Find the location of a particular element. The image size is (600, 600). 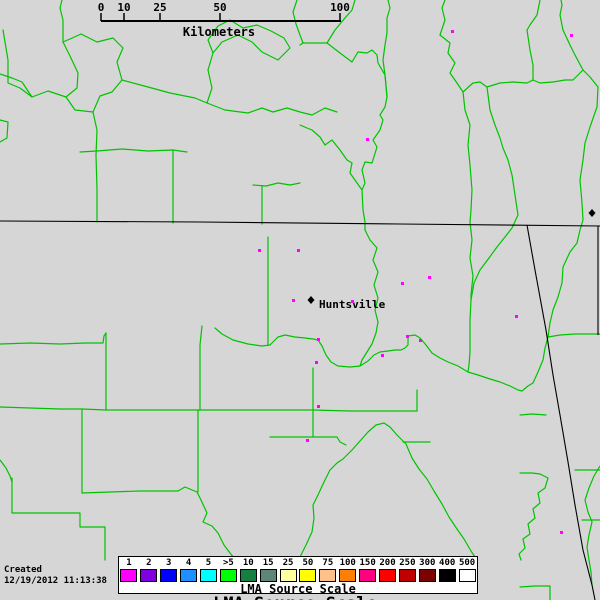

scalebar-tick-label: 25 is located at coordinates (160, 7).